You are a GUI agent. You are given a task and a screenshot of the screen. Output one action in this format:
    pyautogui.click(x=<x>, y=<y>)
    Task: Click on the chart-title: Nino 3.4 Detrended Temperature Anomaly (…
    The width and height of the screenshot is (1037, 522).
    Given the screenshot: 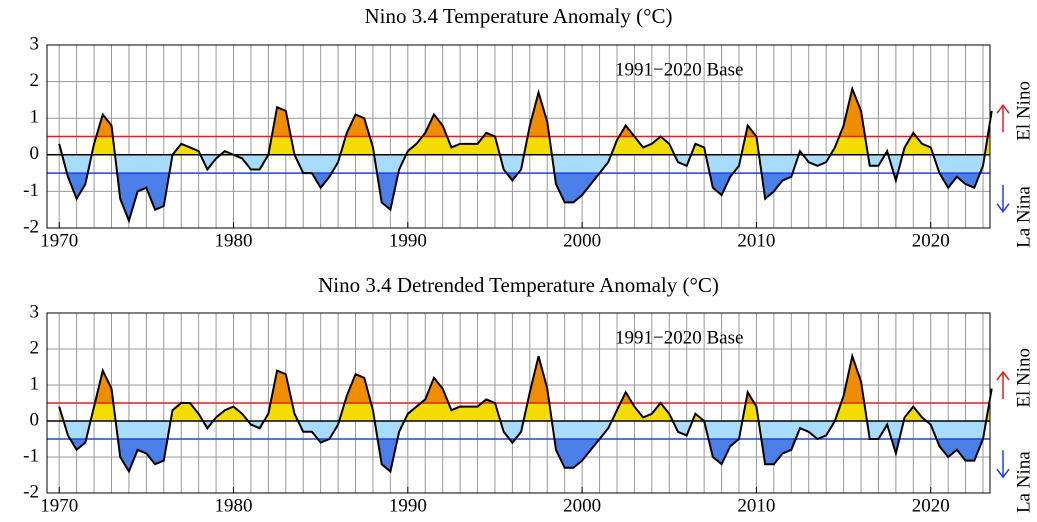 What is the action you would take?
    pyautogui.click(x=518, y=285)
    